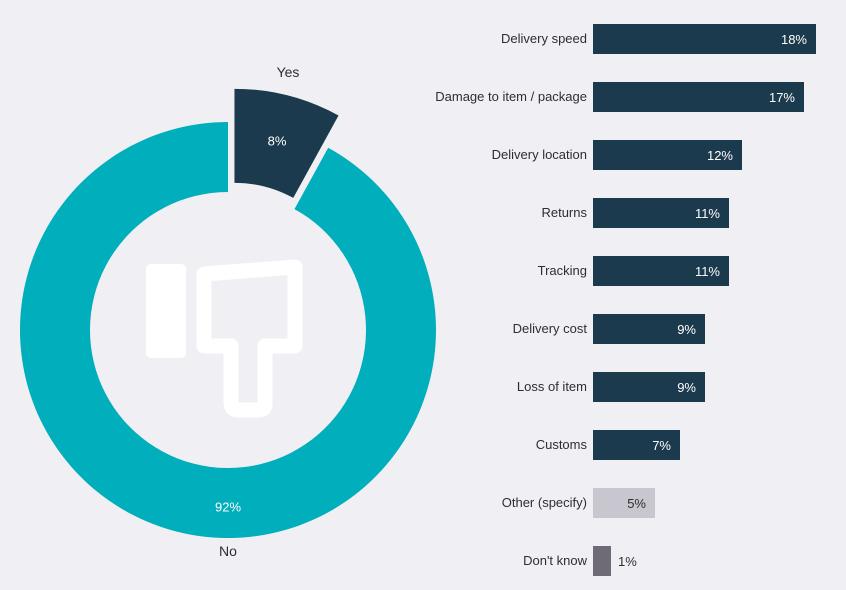 The image size is (846, 590). What do you see at coordinates (661, 445) in the screenshot?
I see `bar-value-label: 7%` at bounding box center [661, 445].